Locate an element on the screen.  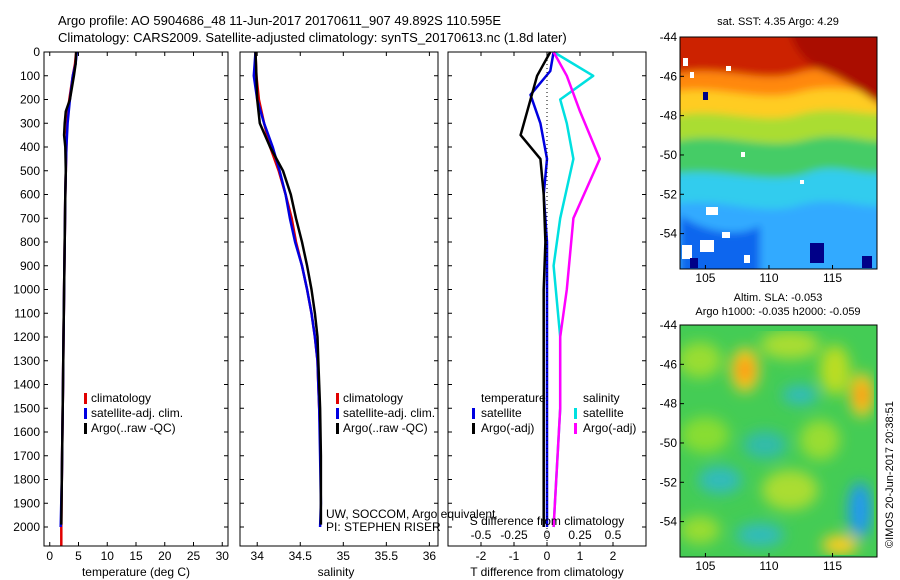
legend-swatch-satellite is located at coordinates (337, 413).